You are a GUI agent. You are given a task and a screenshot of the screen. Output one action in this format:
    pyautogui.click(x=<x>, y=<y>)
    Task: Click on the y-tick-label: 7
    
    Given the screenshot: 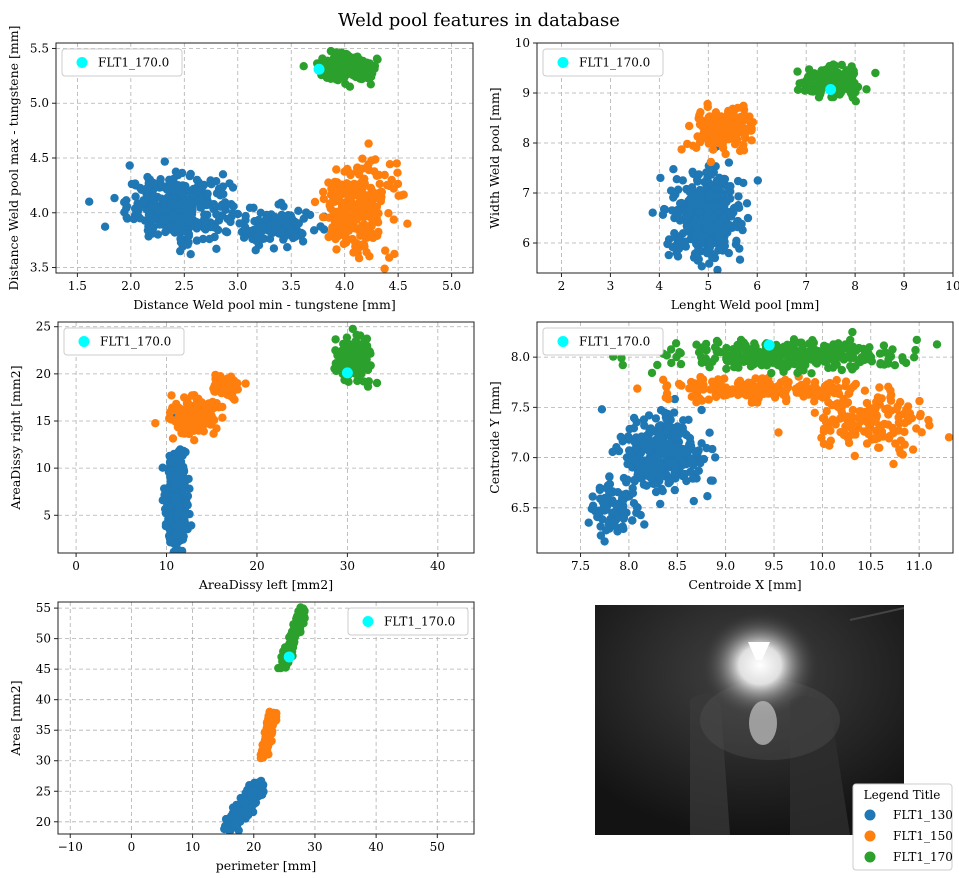 What is the action you would take?
    pyautogui.click(x=526, y=193)
    